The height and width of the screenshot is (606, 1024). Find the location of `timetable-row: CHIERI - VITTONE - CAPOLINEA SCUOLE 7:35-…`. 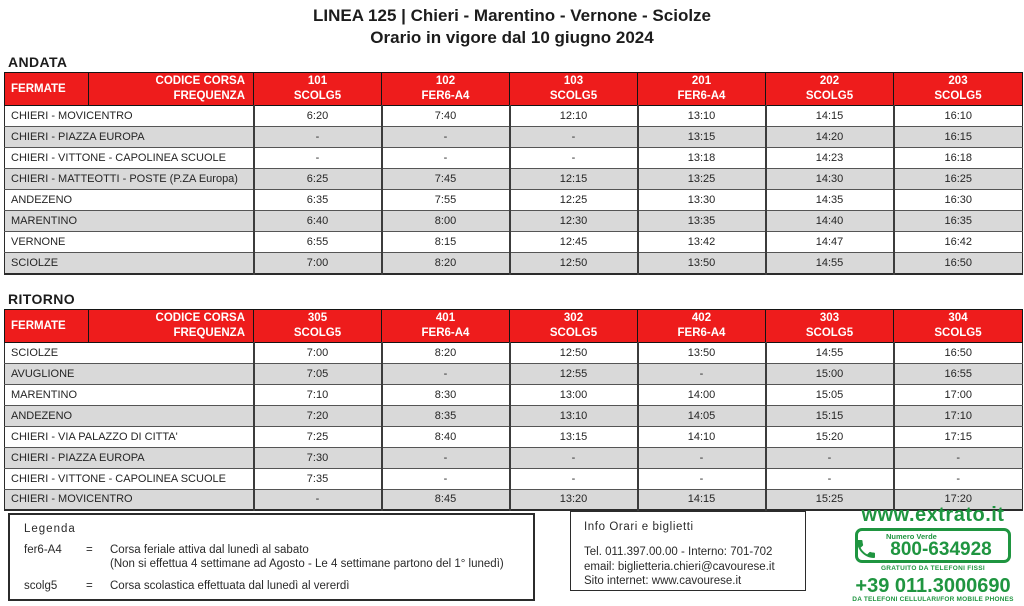

timetable-row: CHIERI - VITTONE - CAPOLINEA SCUOLE 7:35-… is located at coordinates (513, 478).